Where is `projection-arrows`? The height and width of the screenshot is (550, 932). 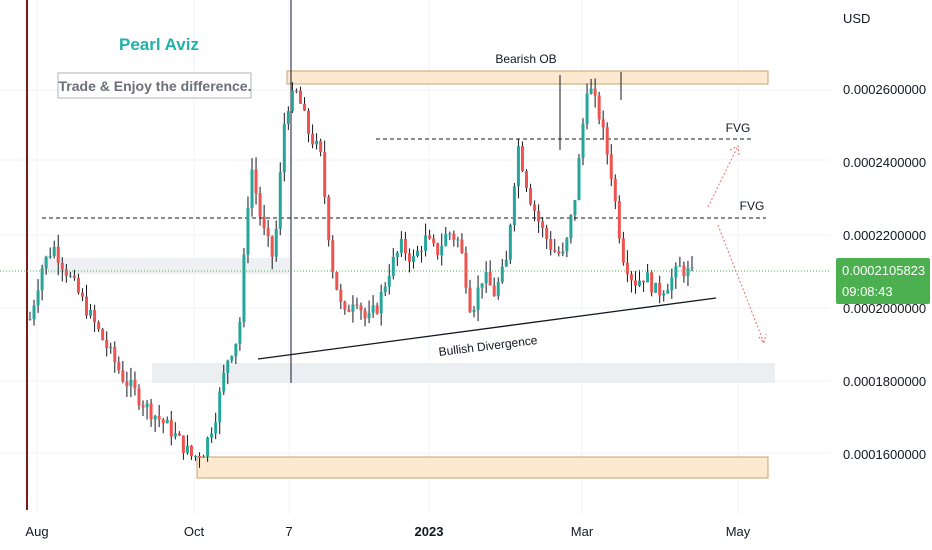
projection-arrows is located at coordinates (737, 245).